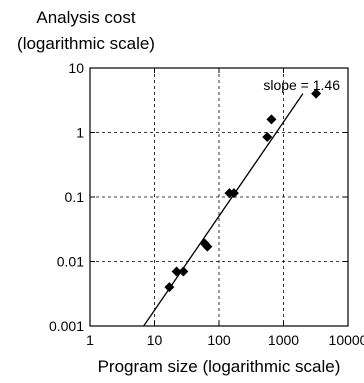 The image size is (364, 383). I want to click on x-tick-label: 100, so click(219, 340).